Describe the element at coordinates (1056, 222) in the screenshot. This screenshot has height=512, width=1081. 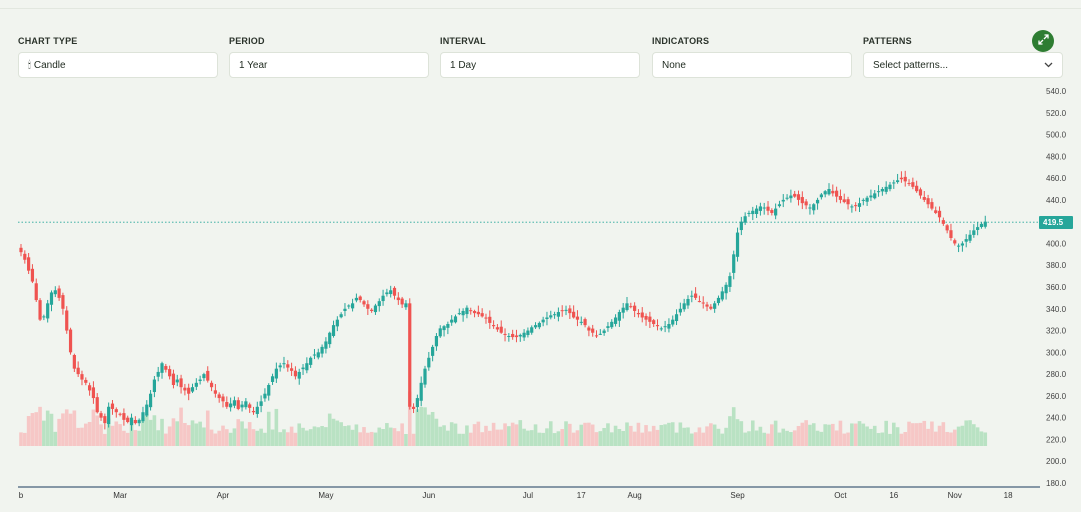
I see `last-price-tag: 419.5` at that location.